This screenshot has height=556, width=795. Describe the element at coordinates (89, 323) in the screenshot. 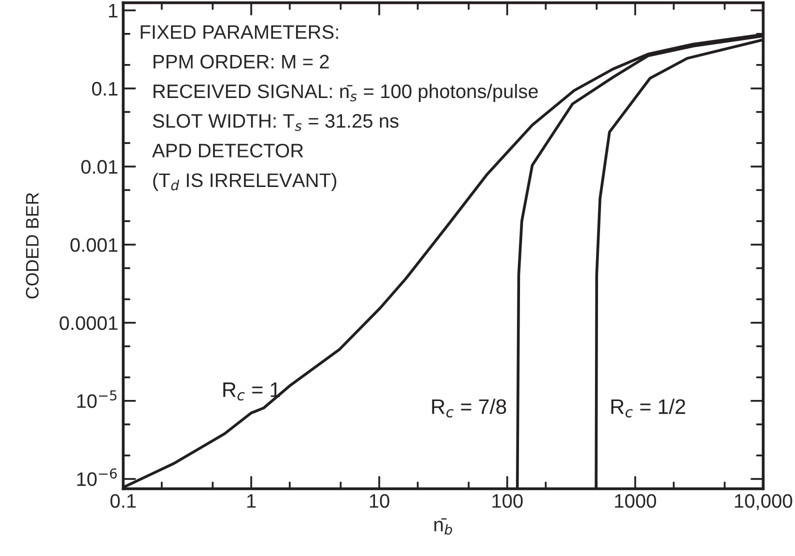

I see `y-tick-label: 0.0001` at that location.